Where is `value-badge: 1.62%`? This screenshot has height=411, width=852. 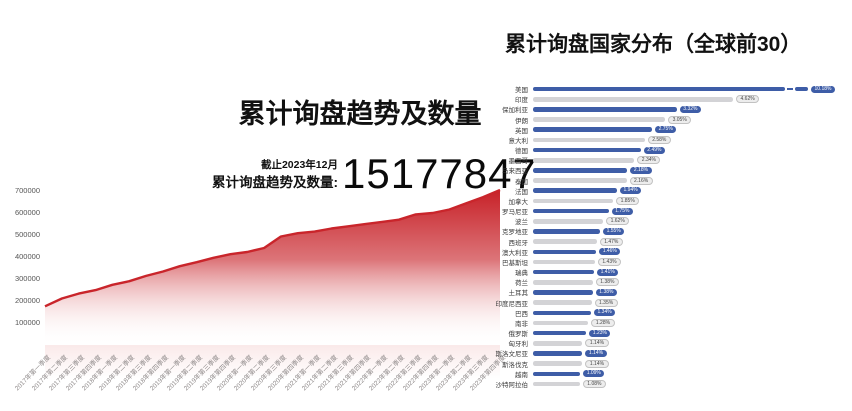
value-badge: 1.62% is located at coordinates (618, 221).